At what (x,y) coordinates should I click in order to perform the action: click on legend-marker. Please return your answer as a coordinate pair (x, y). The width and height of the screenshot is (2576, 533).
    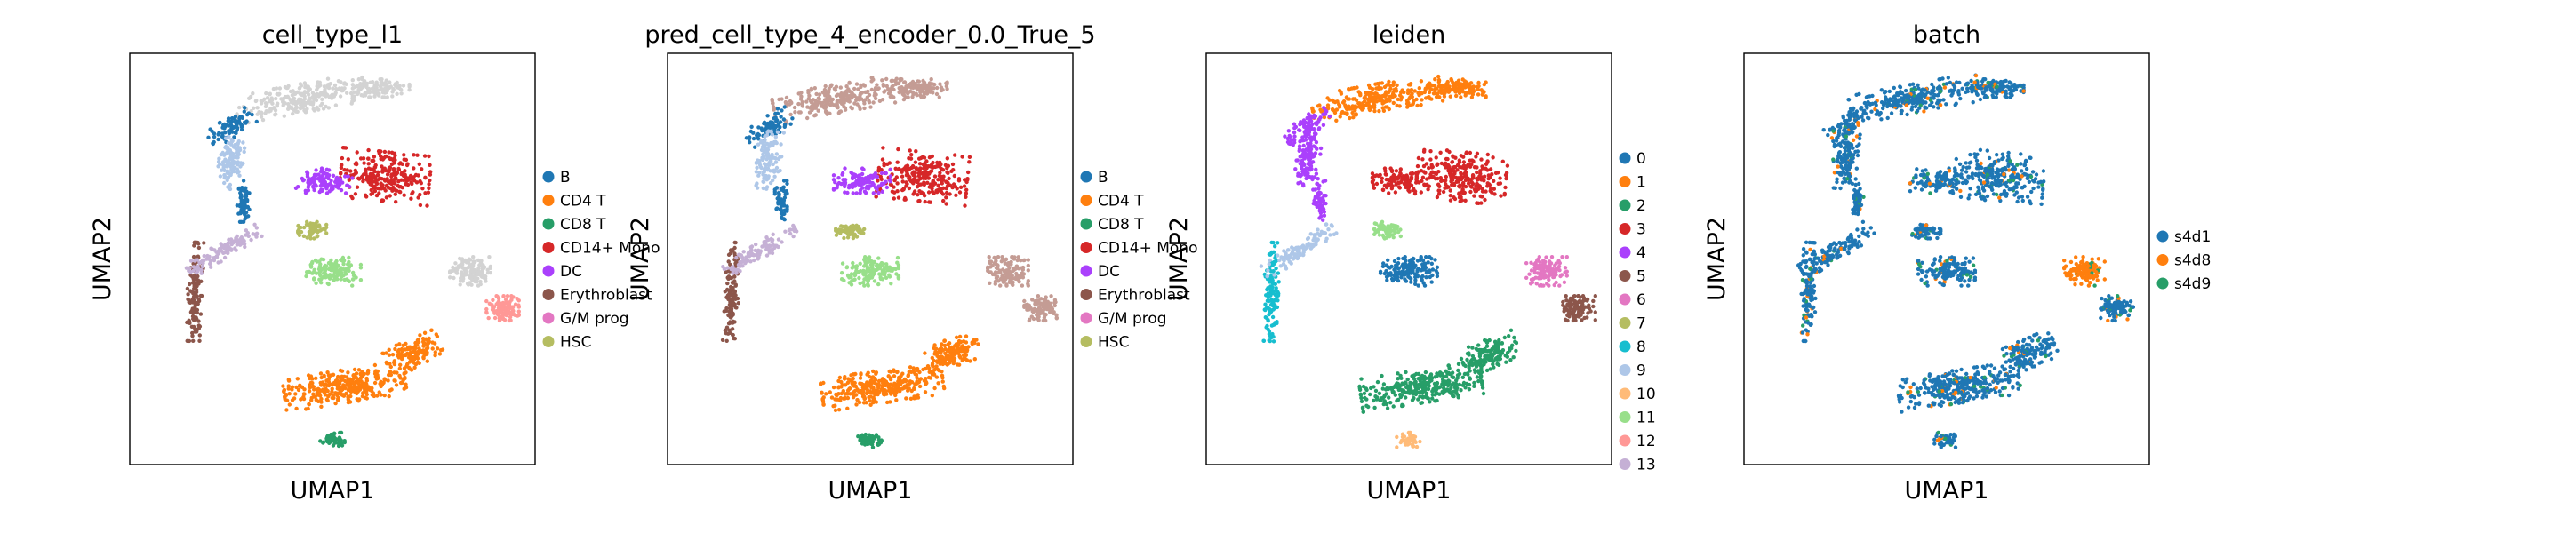
    Looking at the image, I should click on (1086, 271).